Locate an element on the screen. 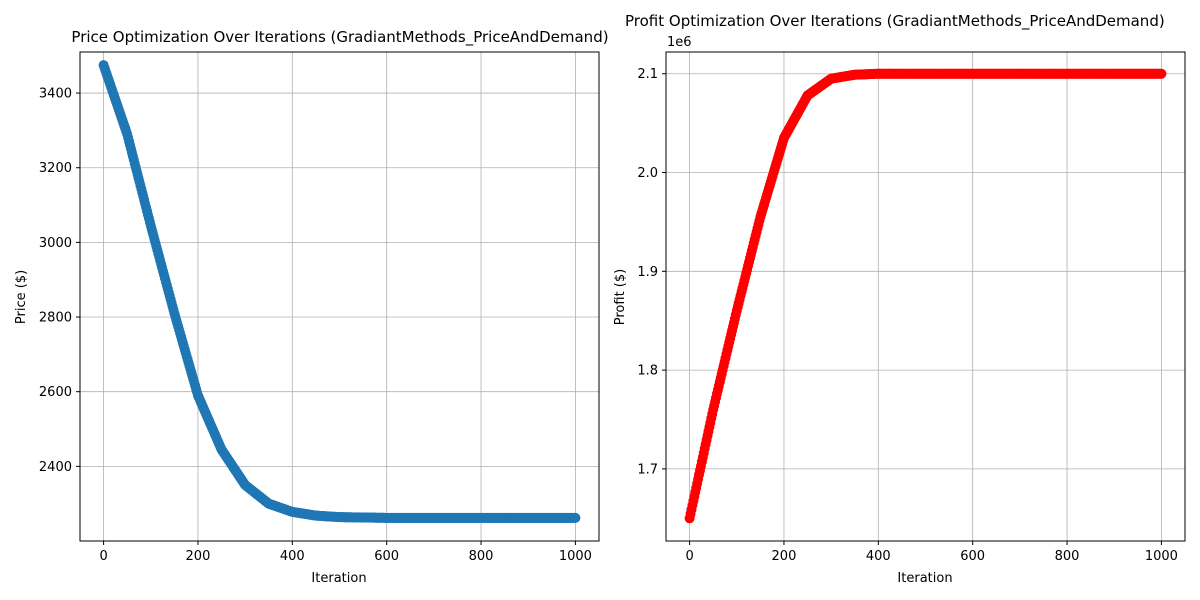 This screenshot has width=1200, height=600. price-x-tick-label: 1000 is located at coordinates (575, 556).